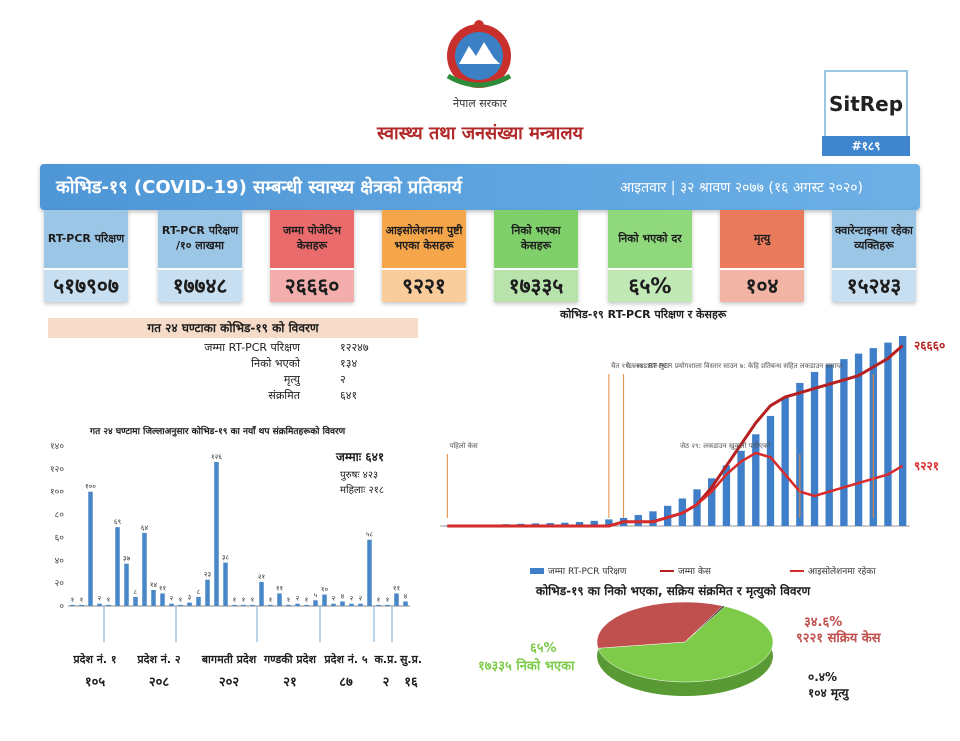 This screenshot has height=741, width=960. Describe the element at coordinates (480, 103) in the screenshot. I see `government-name: नेपाल सरकार` at that location.